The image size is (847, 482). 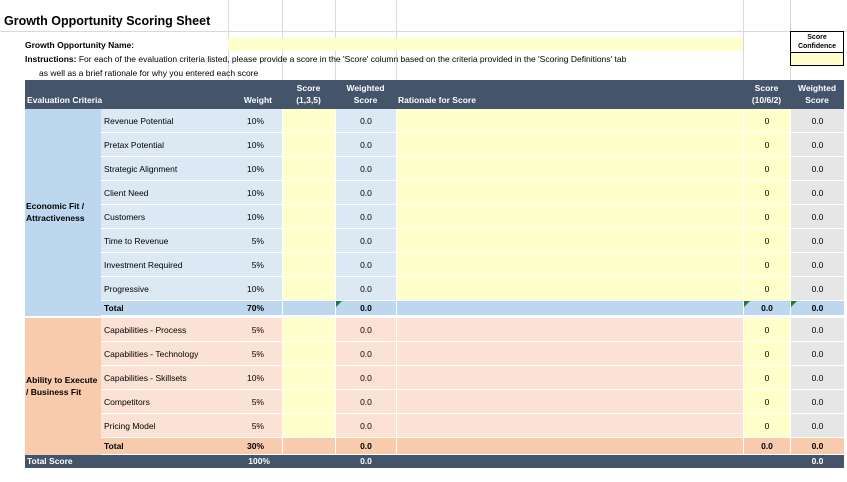 What do you see at coordinates (309, 308) in the screenshot?
I see `total-score-blank` at bounding box center [309, 308].